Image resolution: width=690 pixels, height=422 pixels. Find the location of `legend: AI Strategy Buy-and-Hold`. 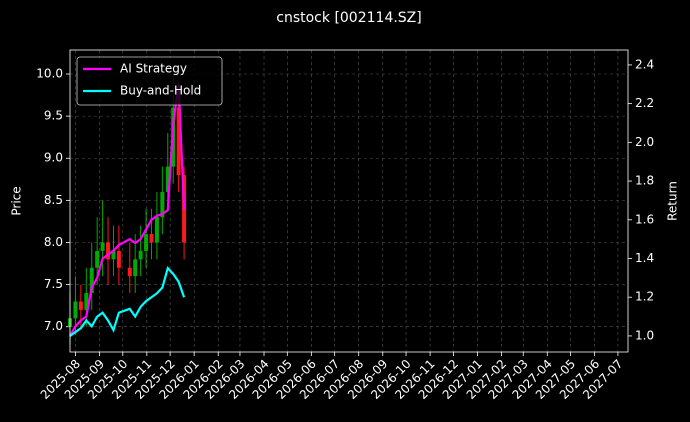

legend: AI Strategy Buy-and-Hold is located at coordinates (149, 81).